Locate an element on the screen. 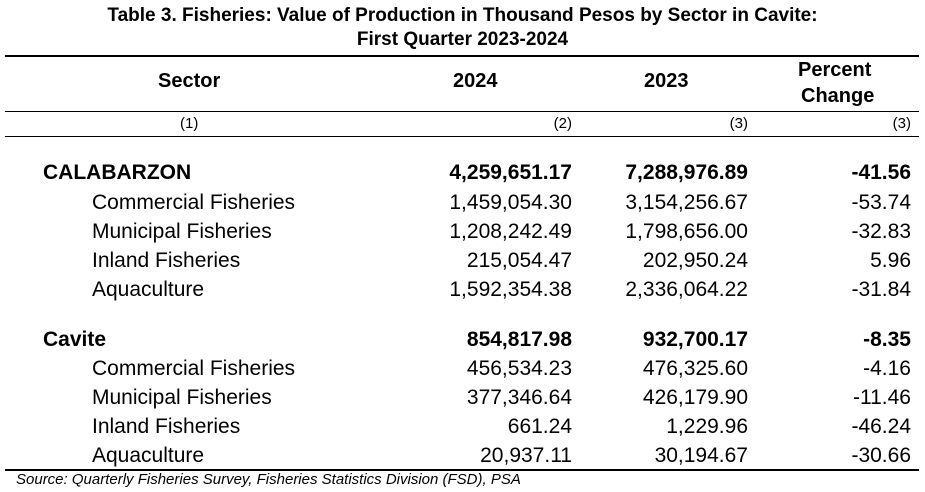 This screenshot has width=925, height=492. row-2023: 202,950.24 is located at coordinates (695, 260).